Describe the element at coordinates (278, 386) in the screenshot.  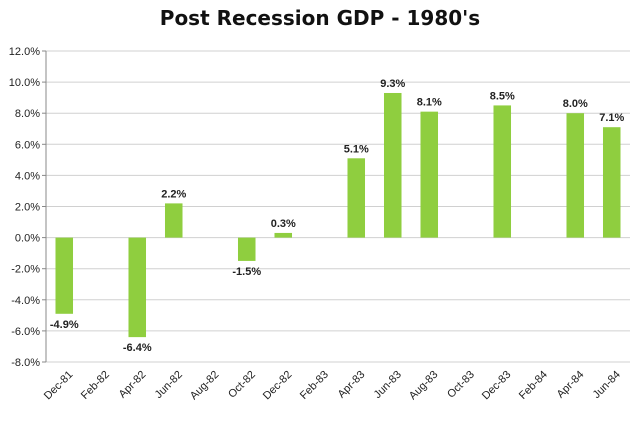
I see `x-tick-label: Dec-82` at that location.